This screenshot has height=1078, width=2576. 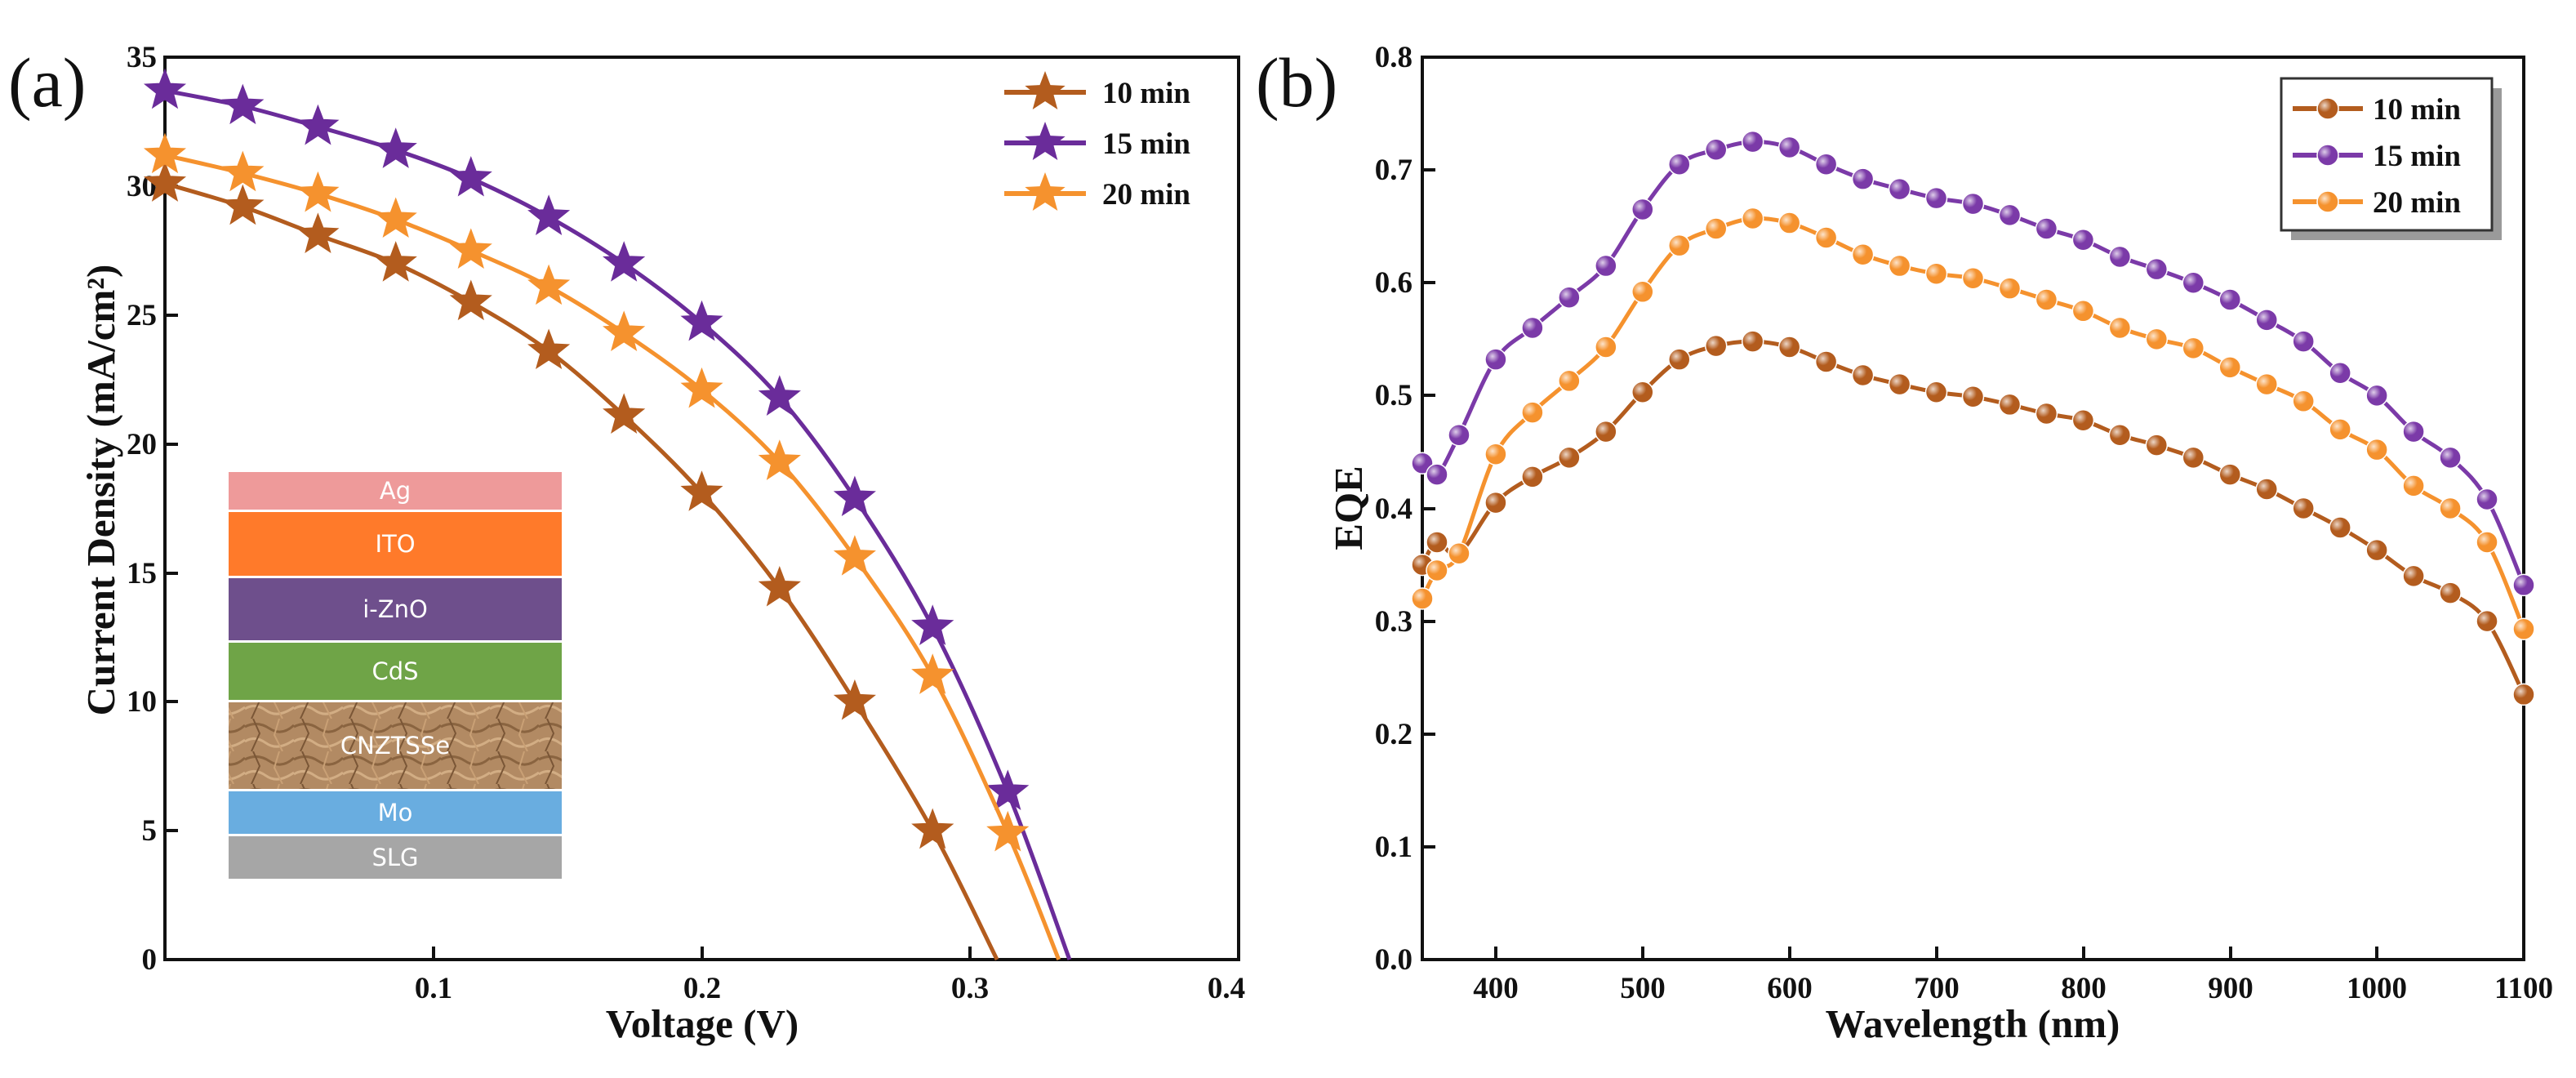 I want to click on layer-ito, so click(x=395, y=544).